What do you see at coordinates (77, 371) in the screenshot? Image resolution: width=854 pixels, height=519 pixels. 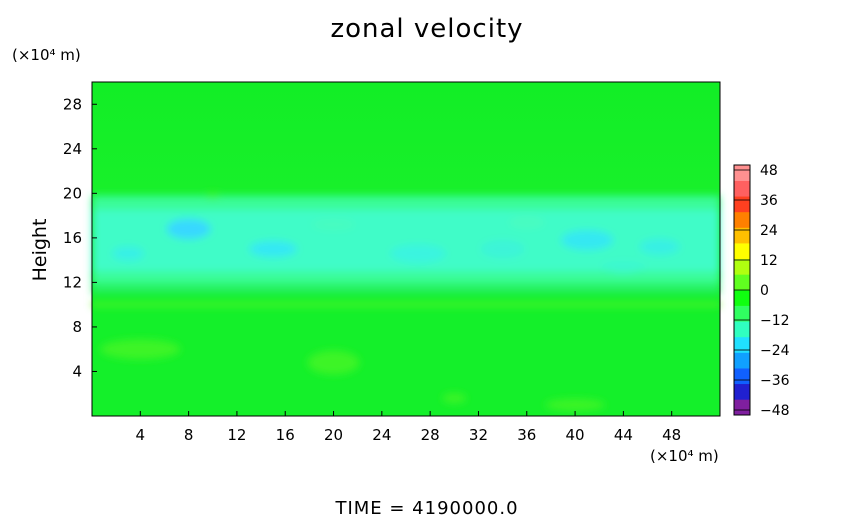 I see `y-tick-label: 4` at bounding box center [77, 371].